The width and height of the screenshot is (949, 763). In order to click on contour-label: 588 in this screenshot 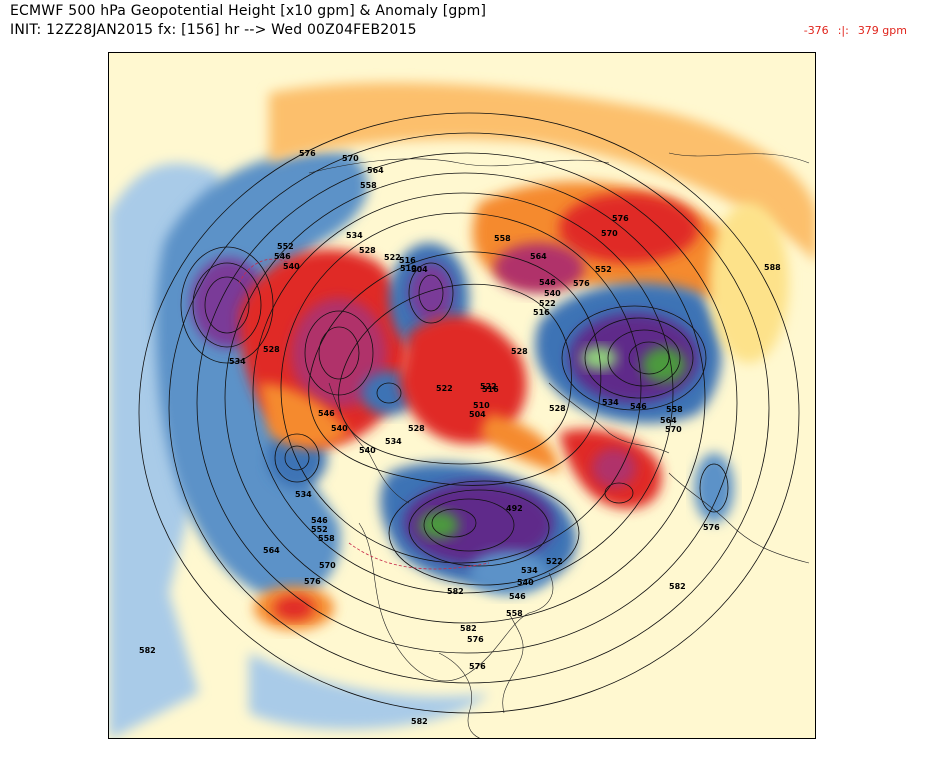, I will do `click(772, 267)`.